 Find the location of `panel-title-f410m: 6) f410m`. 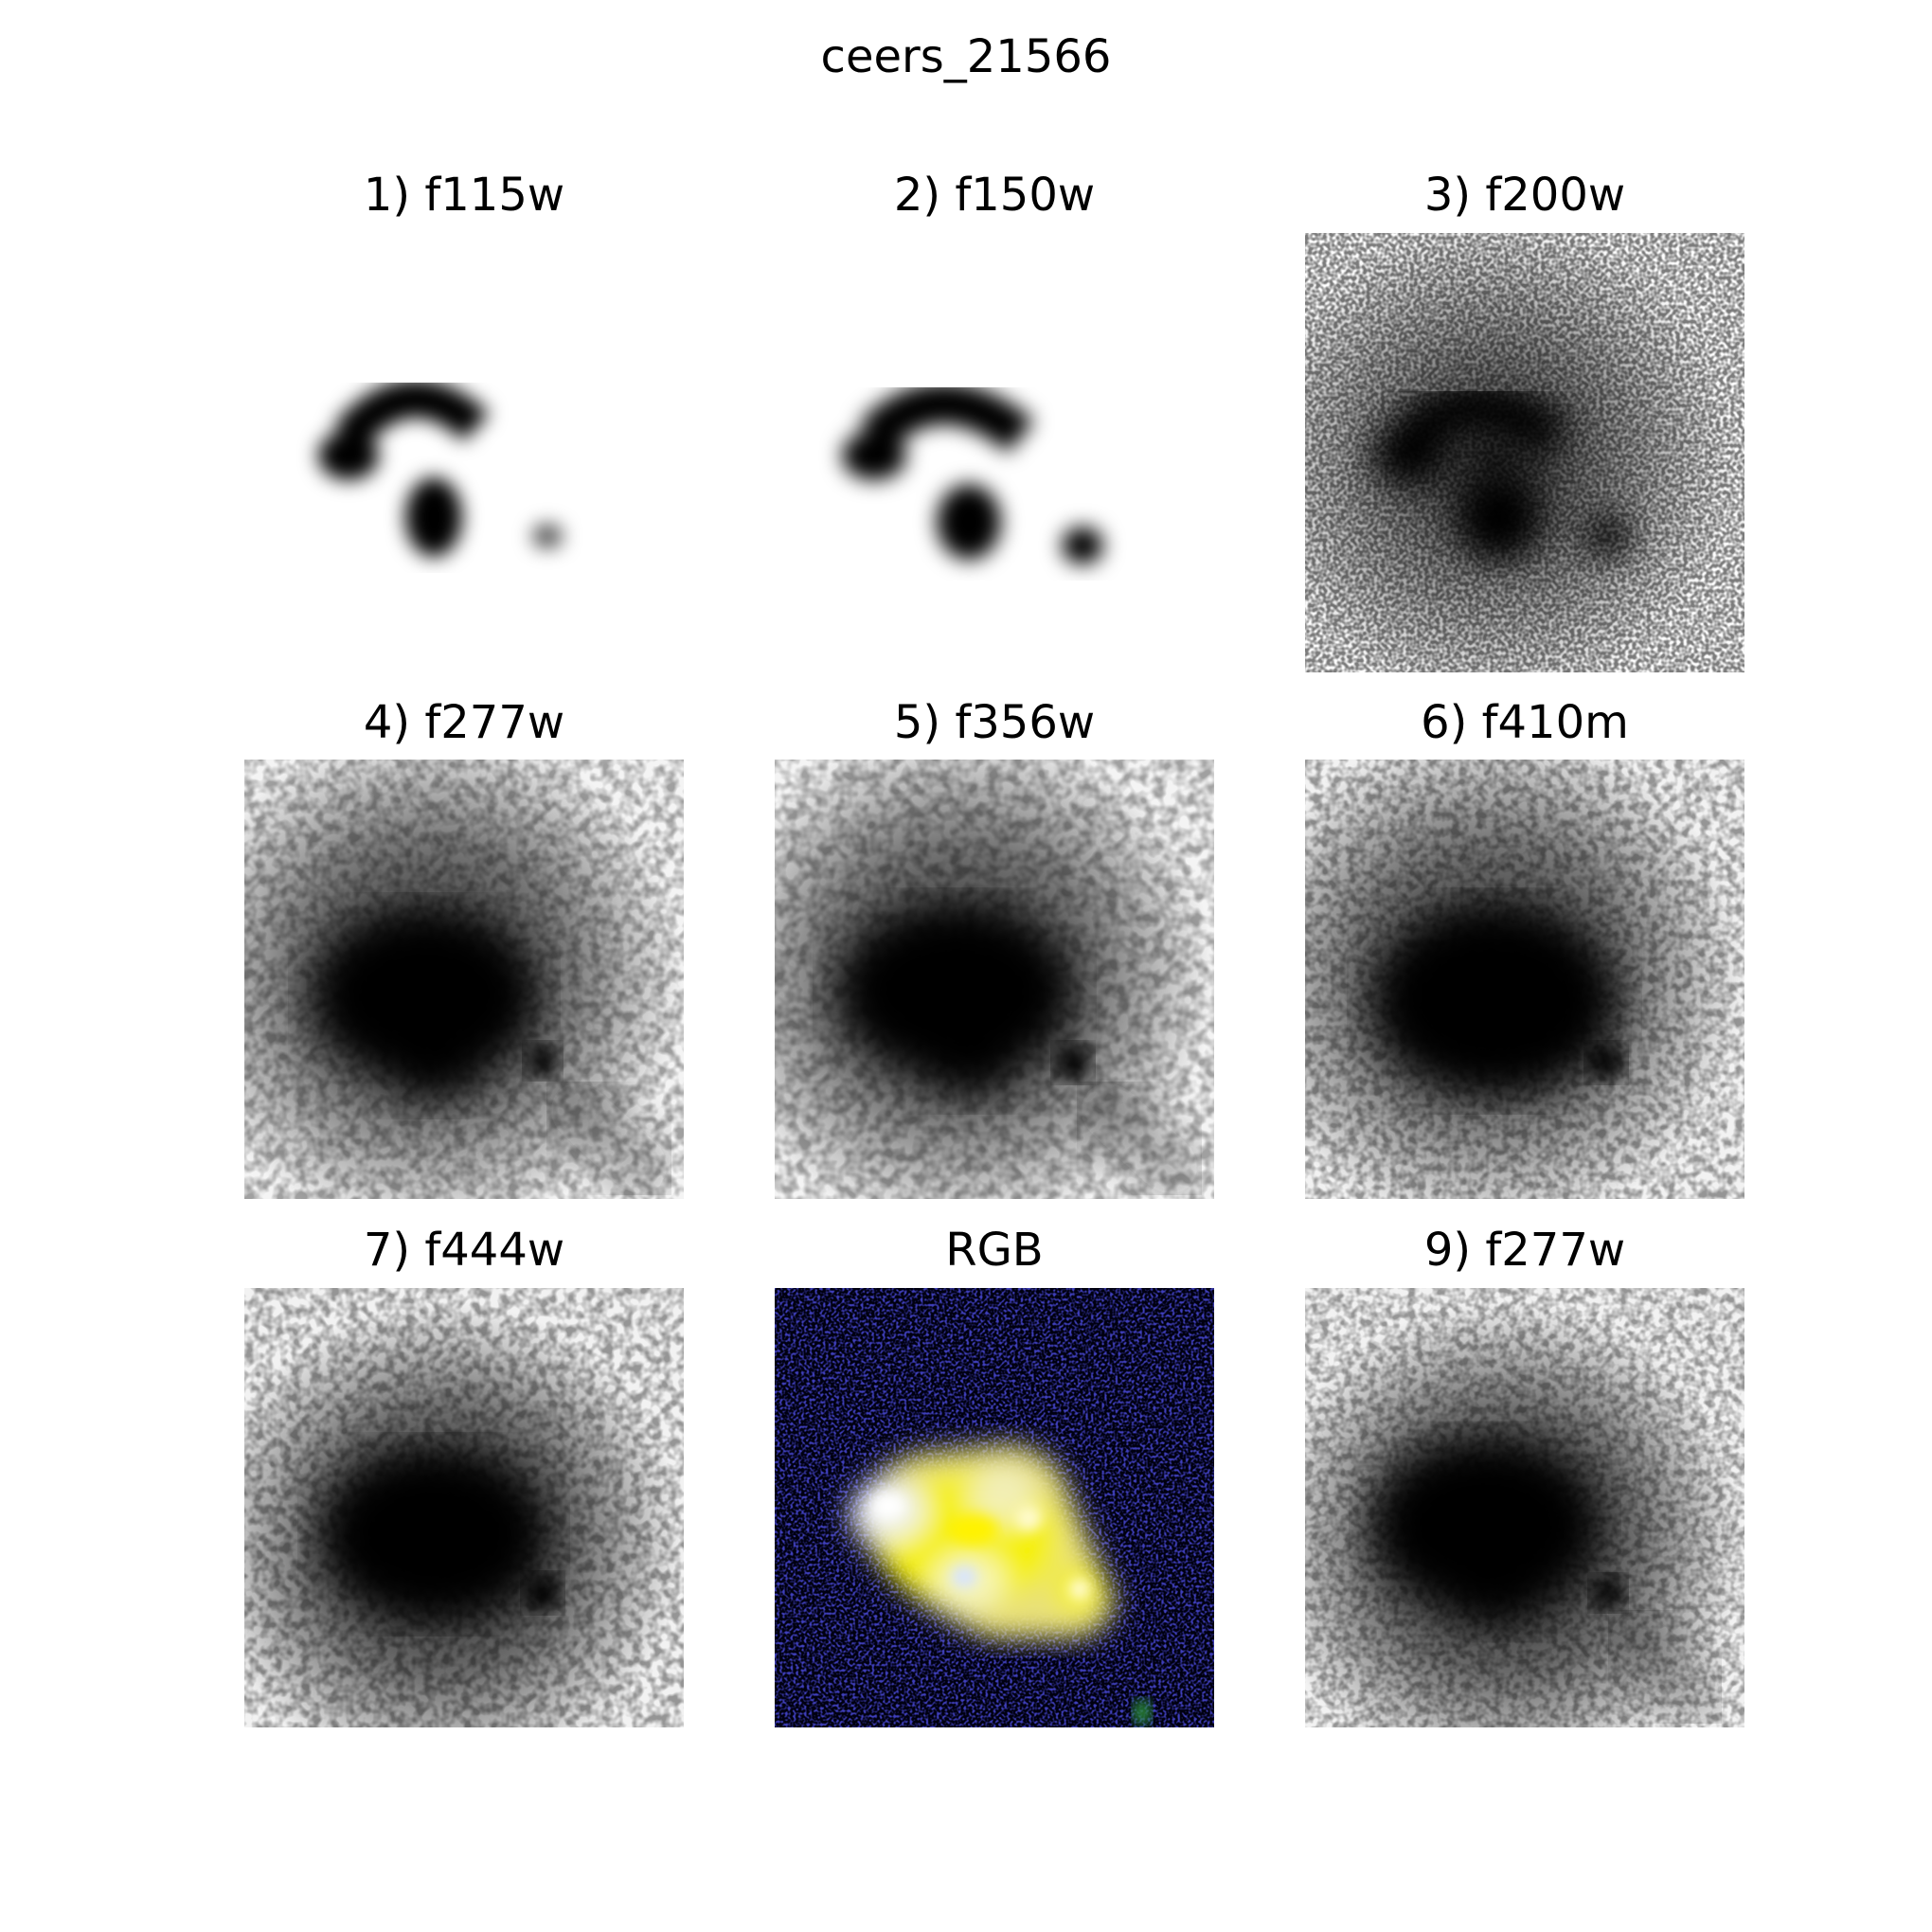

panel-title-f410m: 6) f410m is located at coordinates (1525, 722).